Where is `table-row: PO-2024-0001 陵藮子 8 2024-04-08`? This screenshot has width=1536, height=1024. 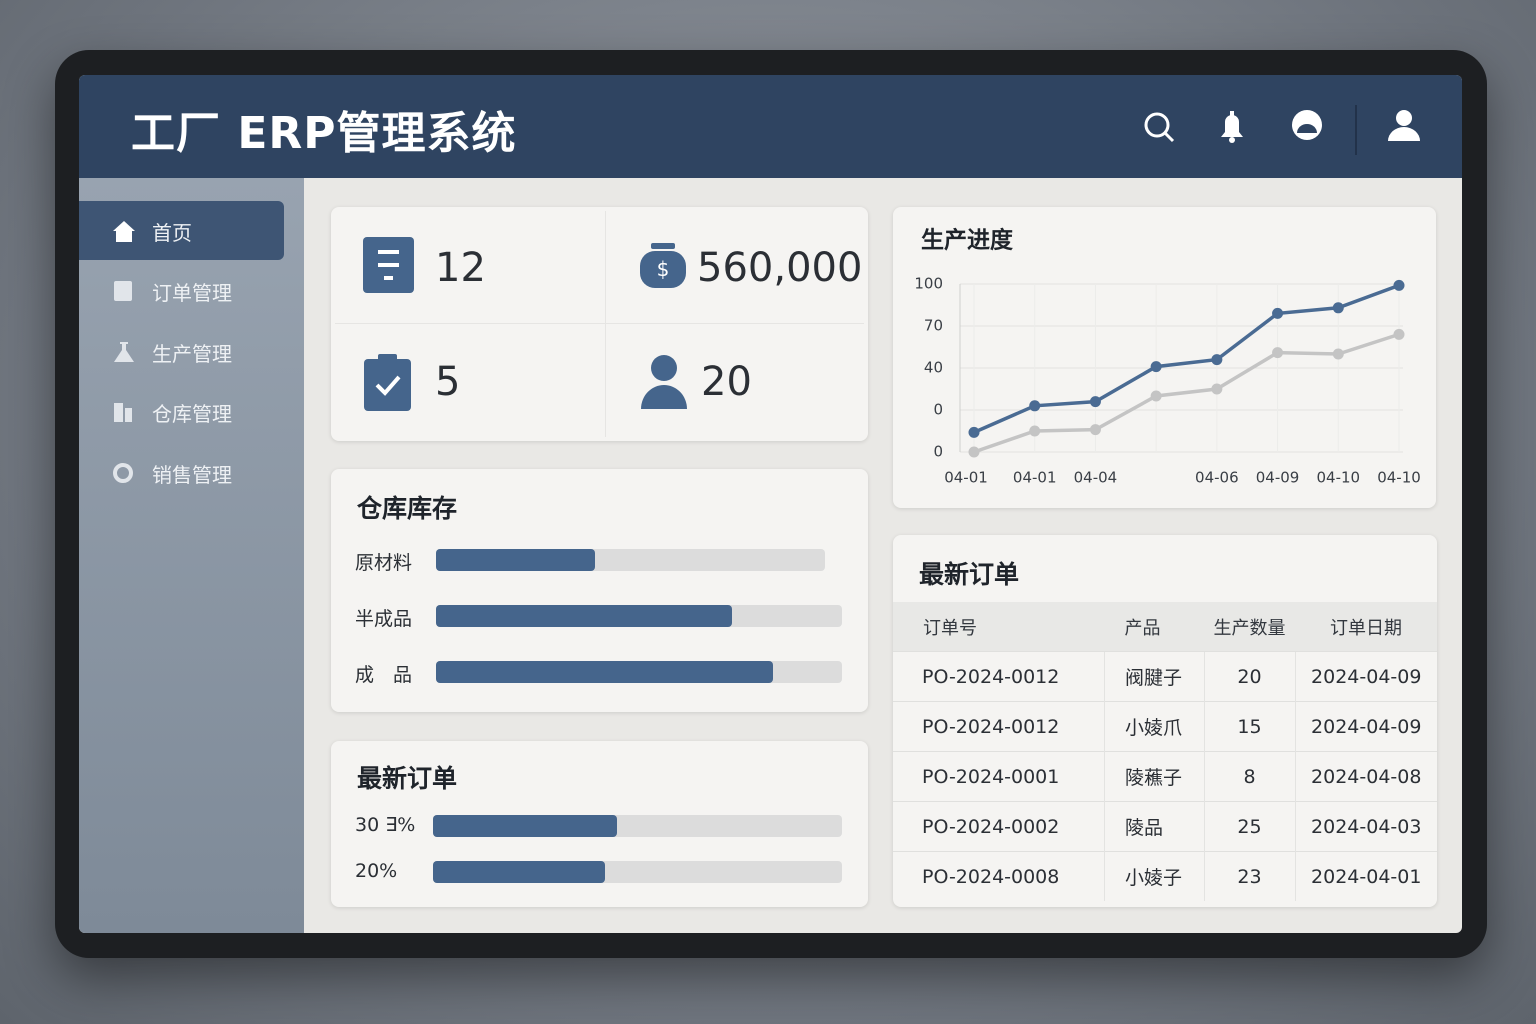 table-row: PO-2024-0001 陵藮子 8 2024-04-08 is located at coordinates (1165, 776).